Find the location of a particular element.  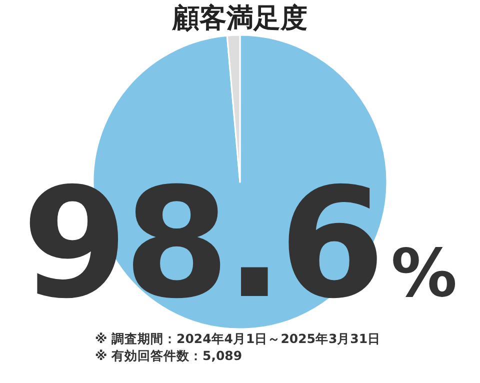

chart-title: 顧客満足度 is located at coordinates (240, 18).